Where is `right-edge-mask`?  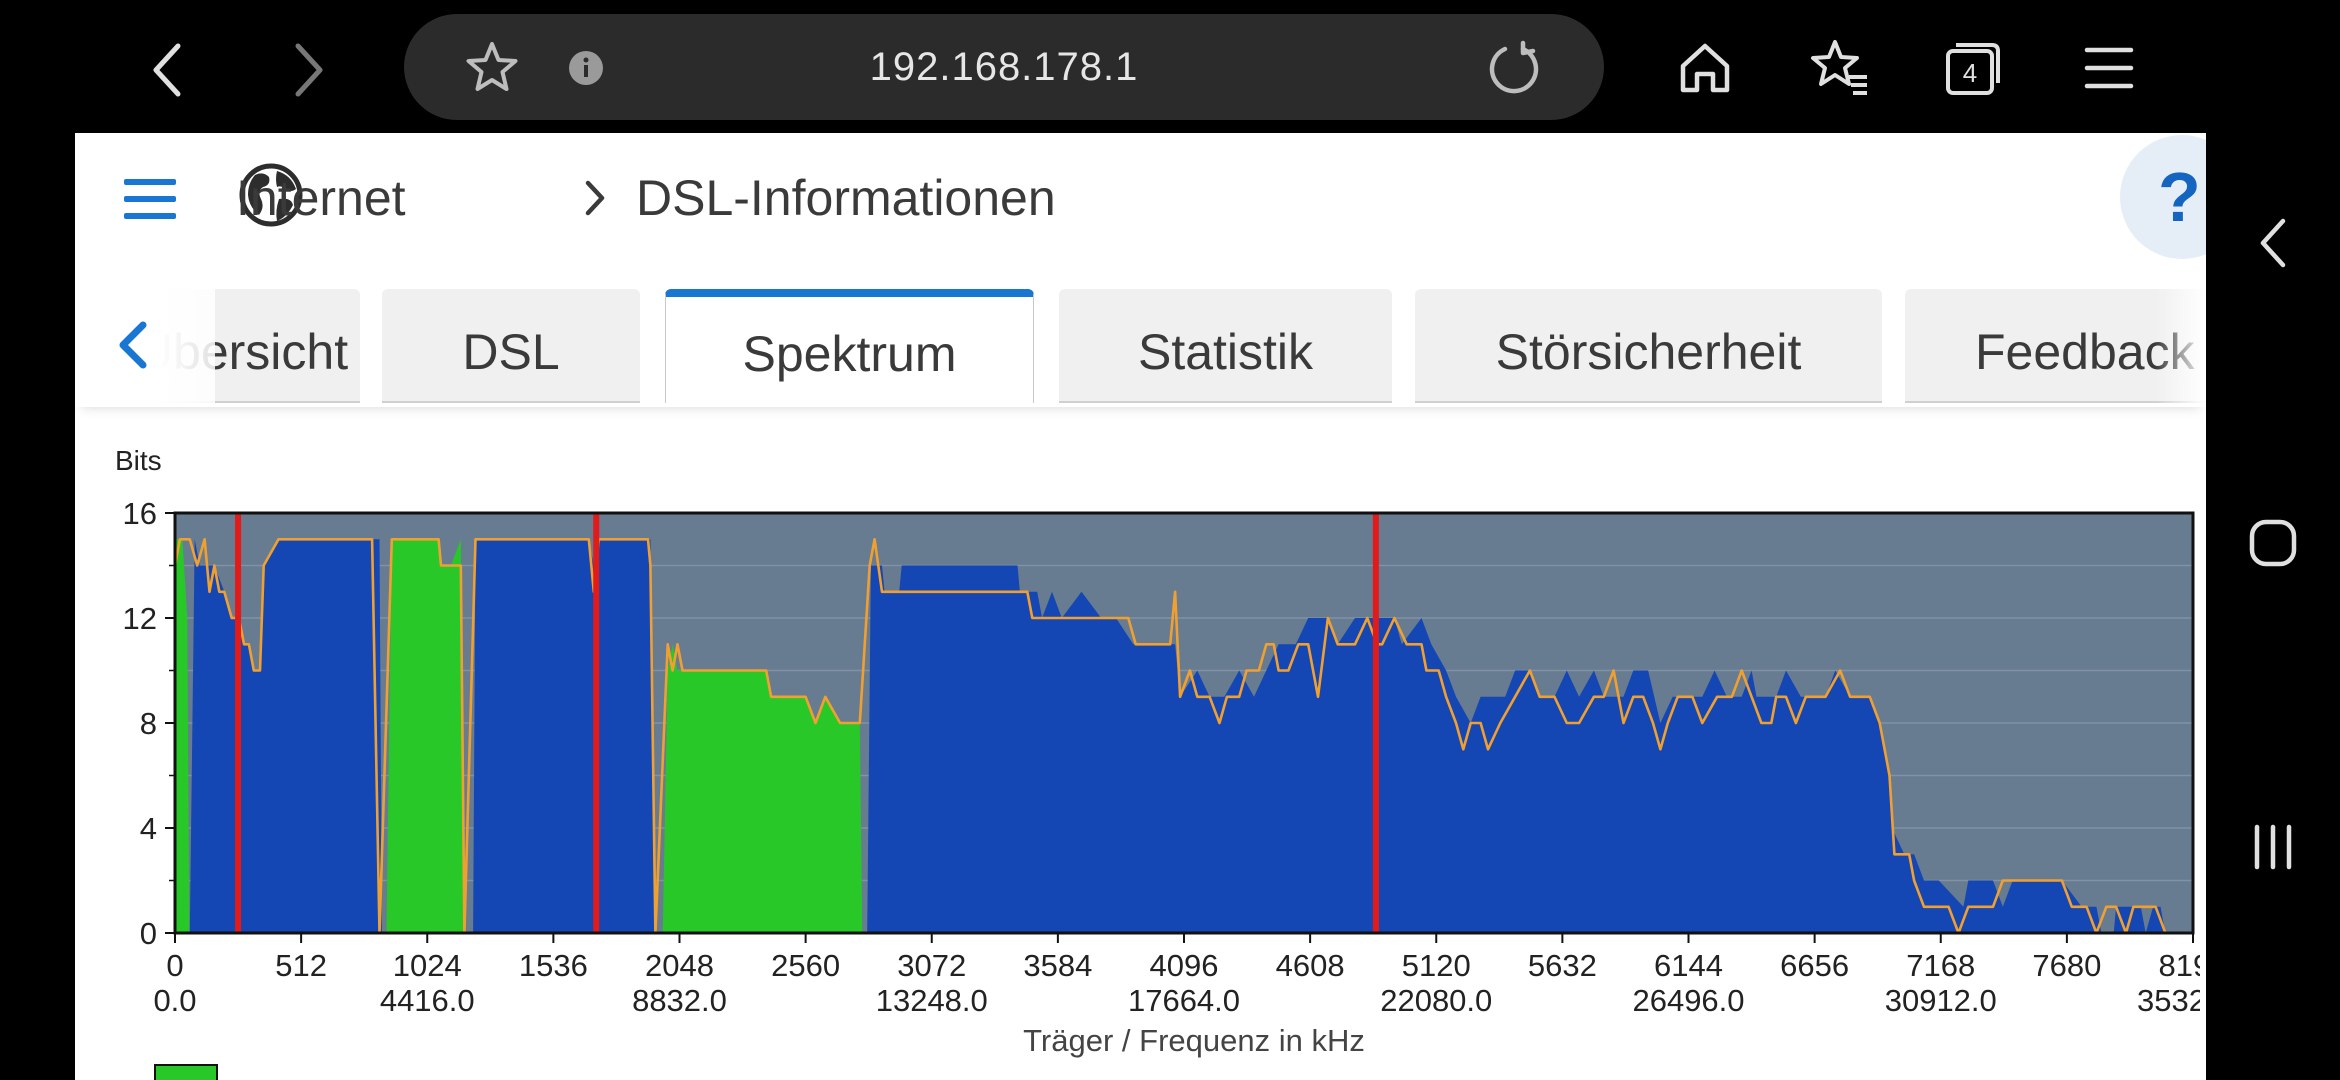
right-edge-mask is located at coordinates (2203, 751).